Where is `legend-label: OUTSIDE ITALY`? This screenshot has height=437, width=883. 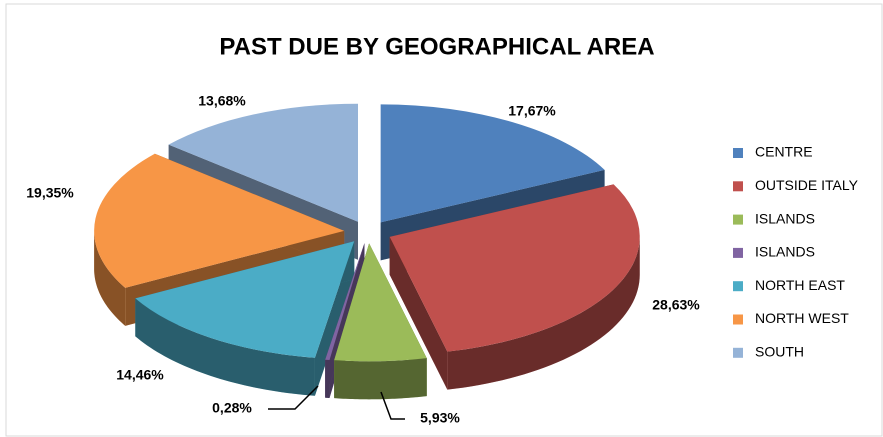 legend-label: OUTSIDE ITALY is located at coordinates (807, 185).